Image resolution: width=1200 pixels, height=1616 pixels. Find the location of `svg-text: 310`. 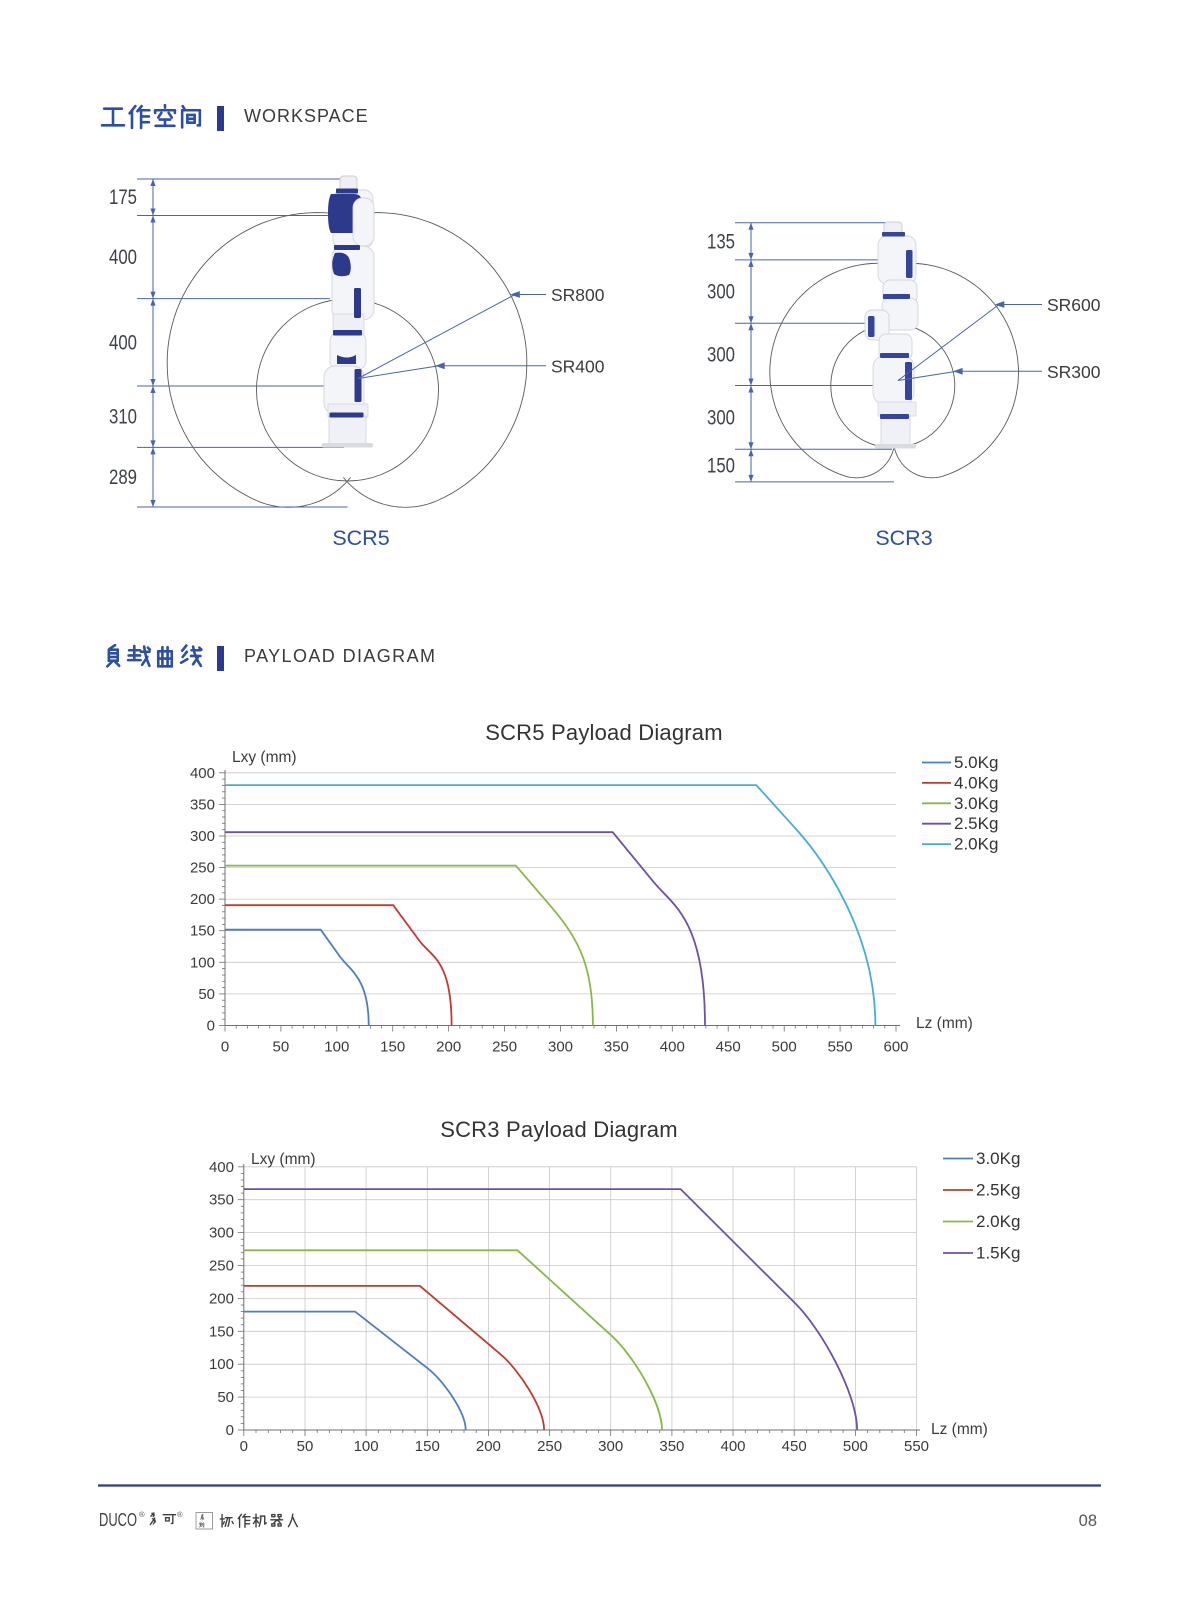

svg-text: 310 is located at coordinates (123, 417).